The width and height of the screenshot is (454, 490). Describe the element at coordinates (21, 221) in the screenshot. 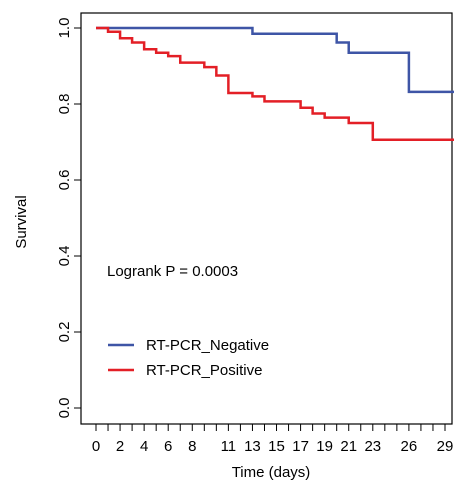

I see `y-axis-title: Survival` at that location.